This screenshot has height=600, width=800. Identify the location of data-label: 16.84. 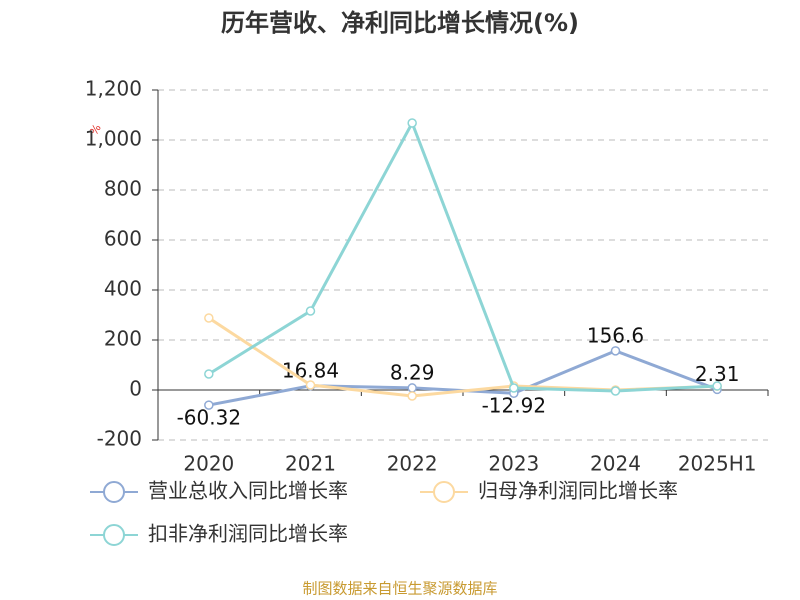
(310, 370).